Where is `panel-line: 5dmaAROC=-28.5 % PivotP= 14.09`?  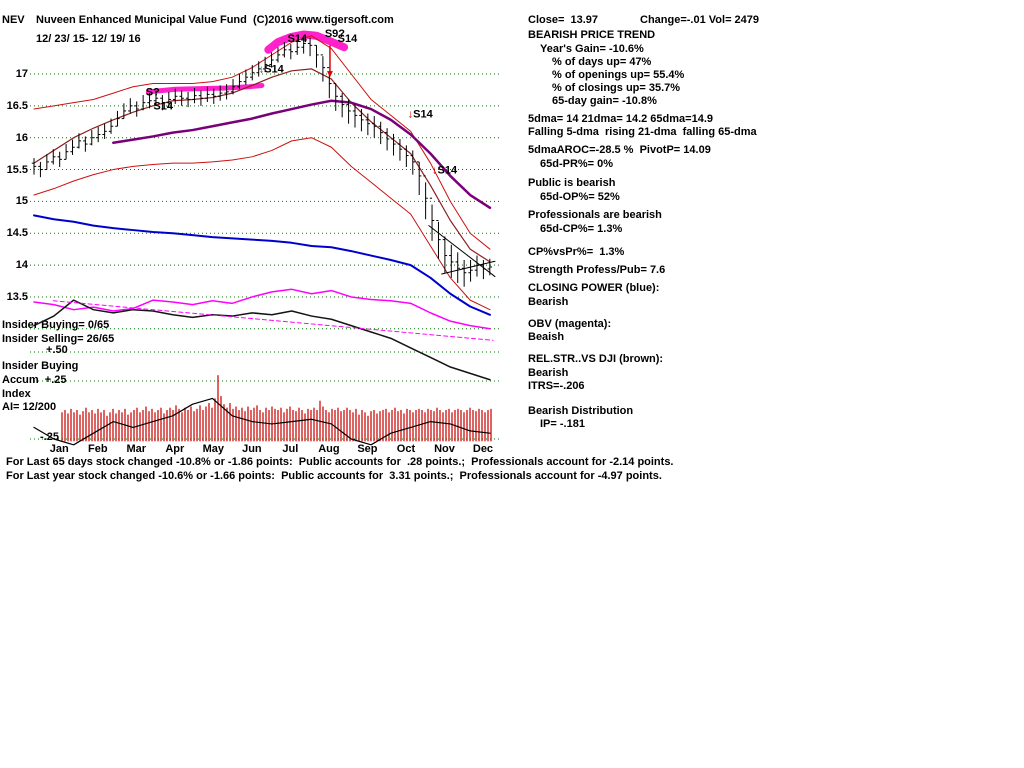 panel-line: 5dmaAROC=-28.5 % PivotP= 14.09 is located at coordinates (619, 150).